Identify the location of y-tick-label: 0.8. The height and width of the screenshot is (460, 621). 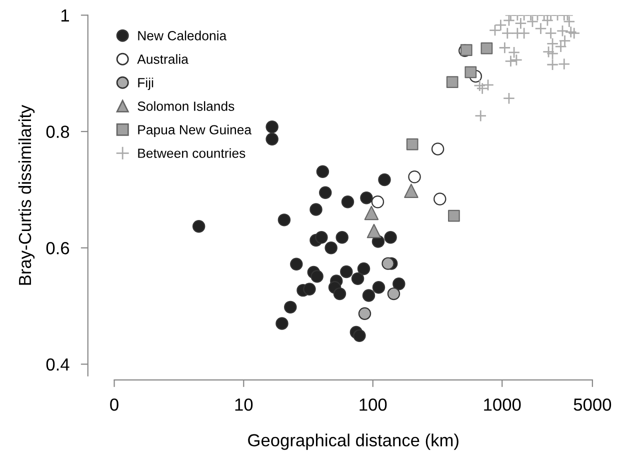
(58, 132).